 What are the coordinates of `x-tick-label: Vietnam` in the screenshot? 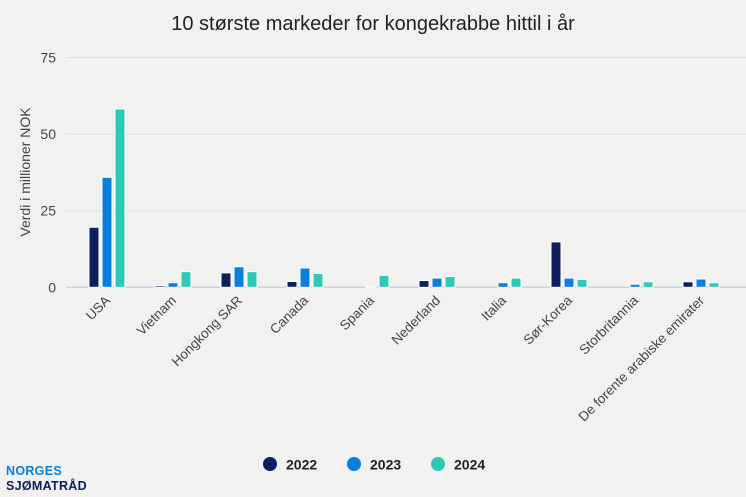 It's located at (156, 315).